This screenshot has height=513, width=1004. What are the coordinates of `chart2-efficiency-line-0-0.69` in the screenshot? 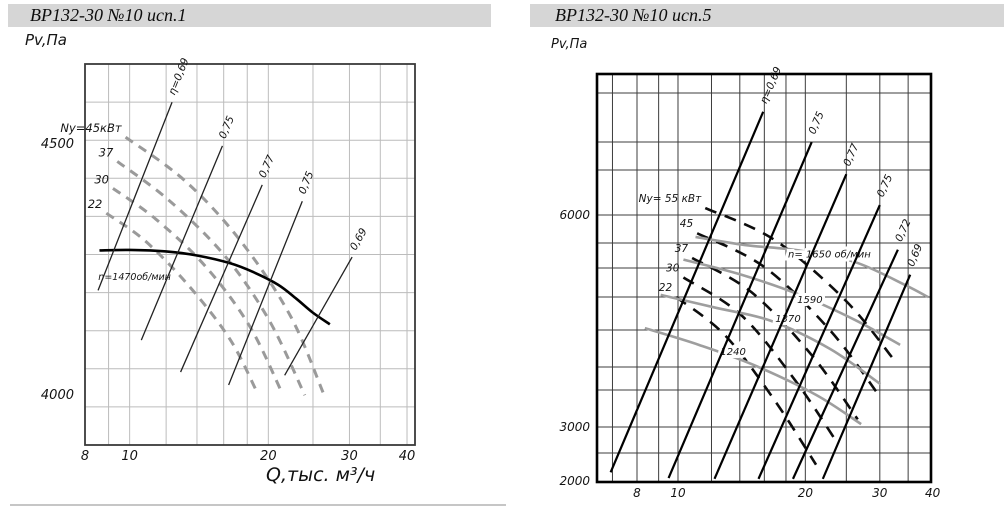 It's located at (687, 292).